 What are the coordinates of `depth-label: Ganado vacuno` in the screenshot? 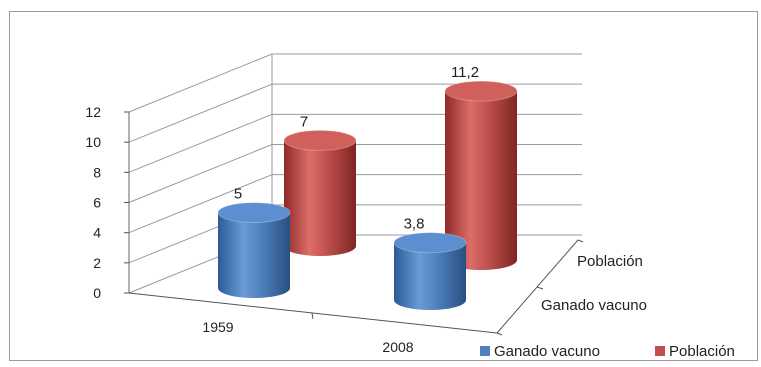 It's located at (594, 305).